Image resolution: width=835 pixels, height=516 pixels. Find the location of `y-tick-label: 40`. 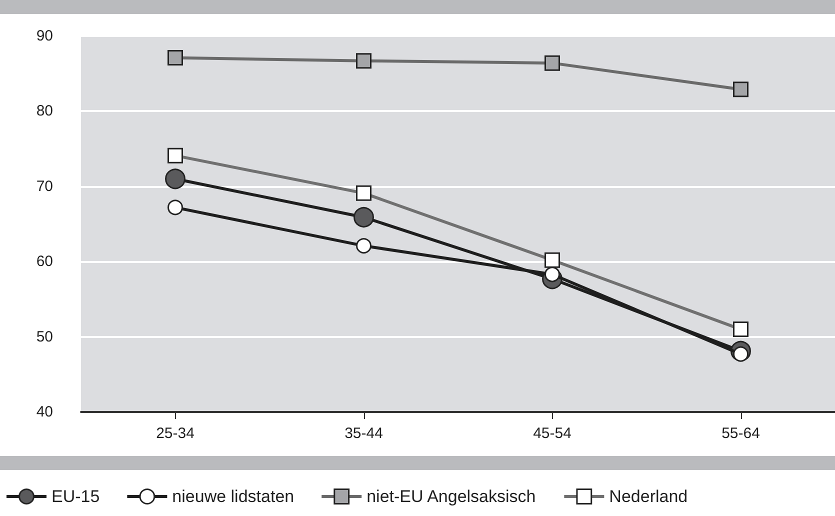

y-tick-label: 40 is located at coordinates (44, 412).